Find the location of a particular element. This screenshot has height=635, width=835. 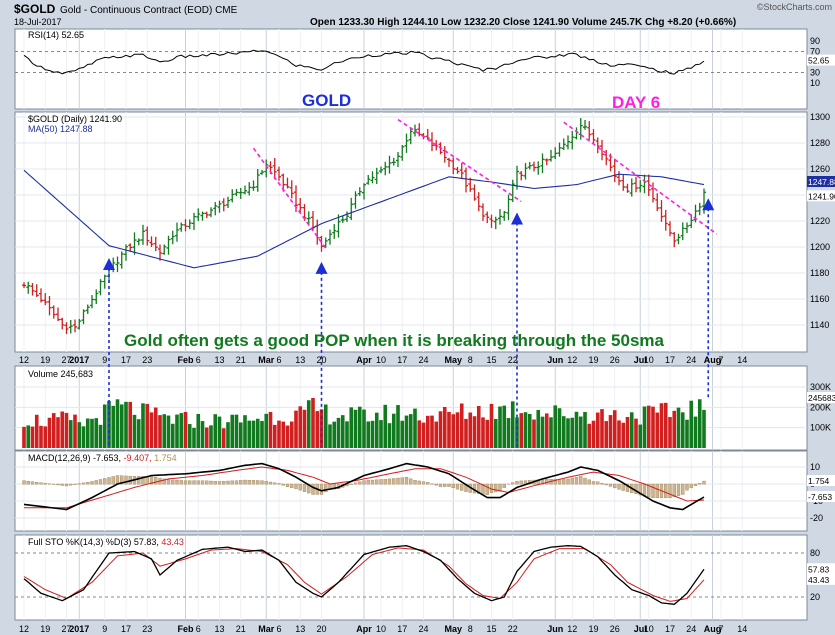

ma-value-tag-background is located at coordinates (821, 181).